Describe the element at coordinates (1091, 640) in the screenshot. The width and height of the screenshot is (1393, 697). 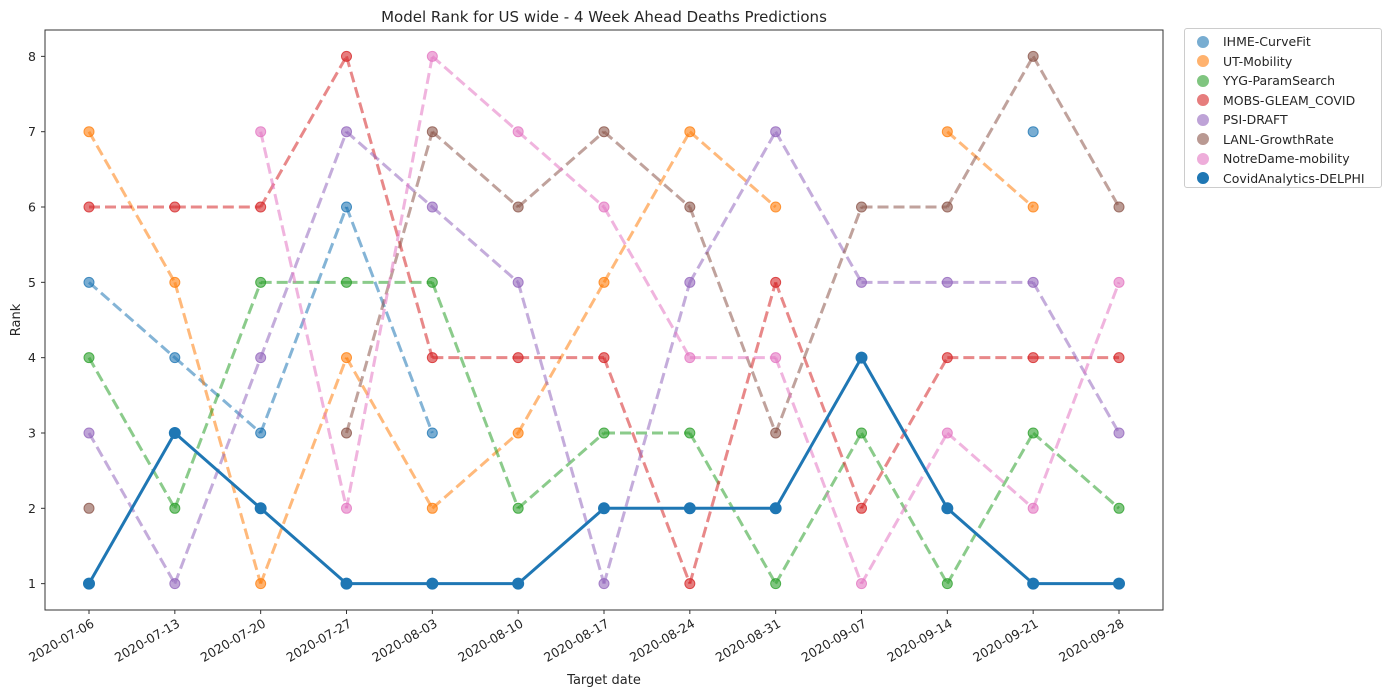
I see `x-tick-label: 2020-09-28` at that location.